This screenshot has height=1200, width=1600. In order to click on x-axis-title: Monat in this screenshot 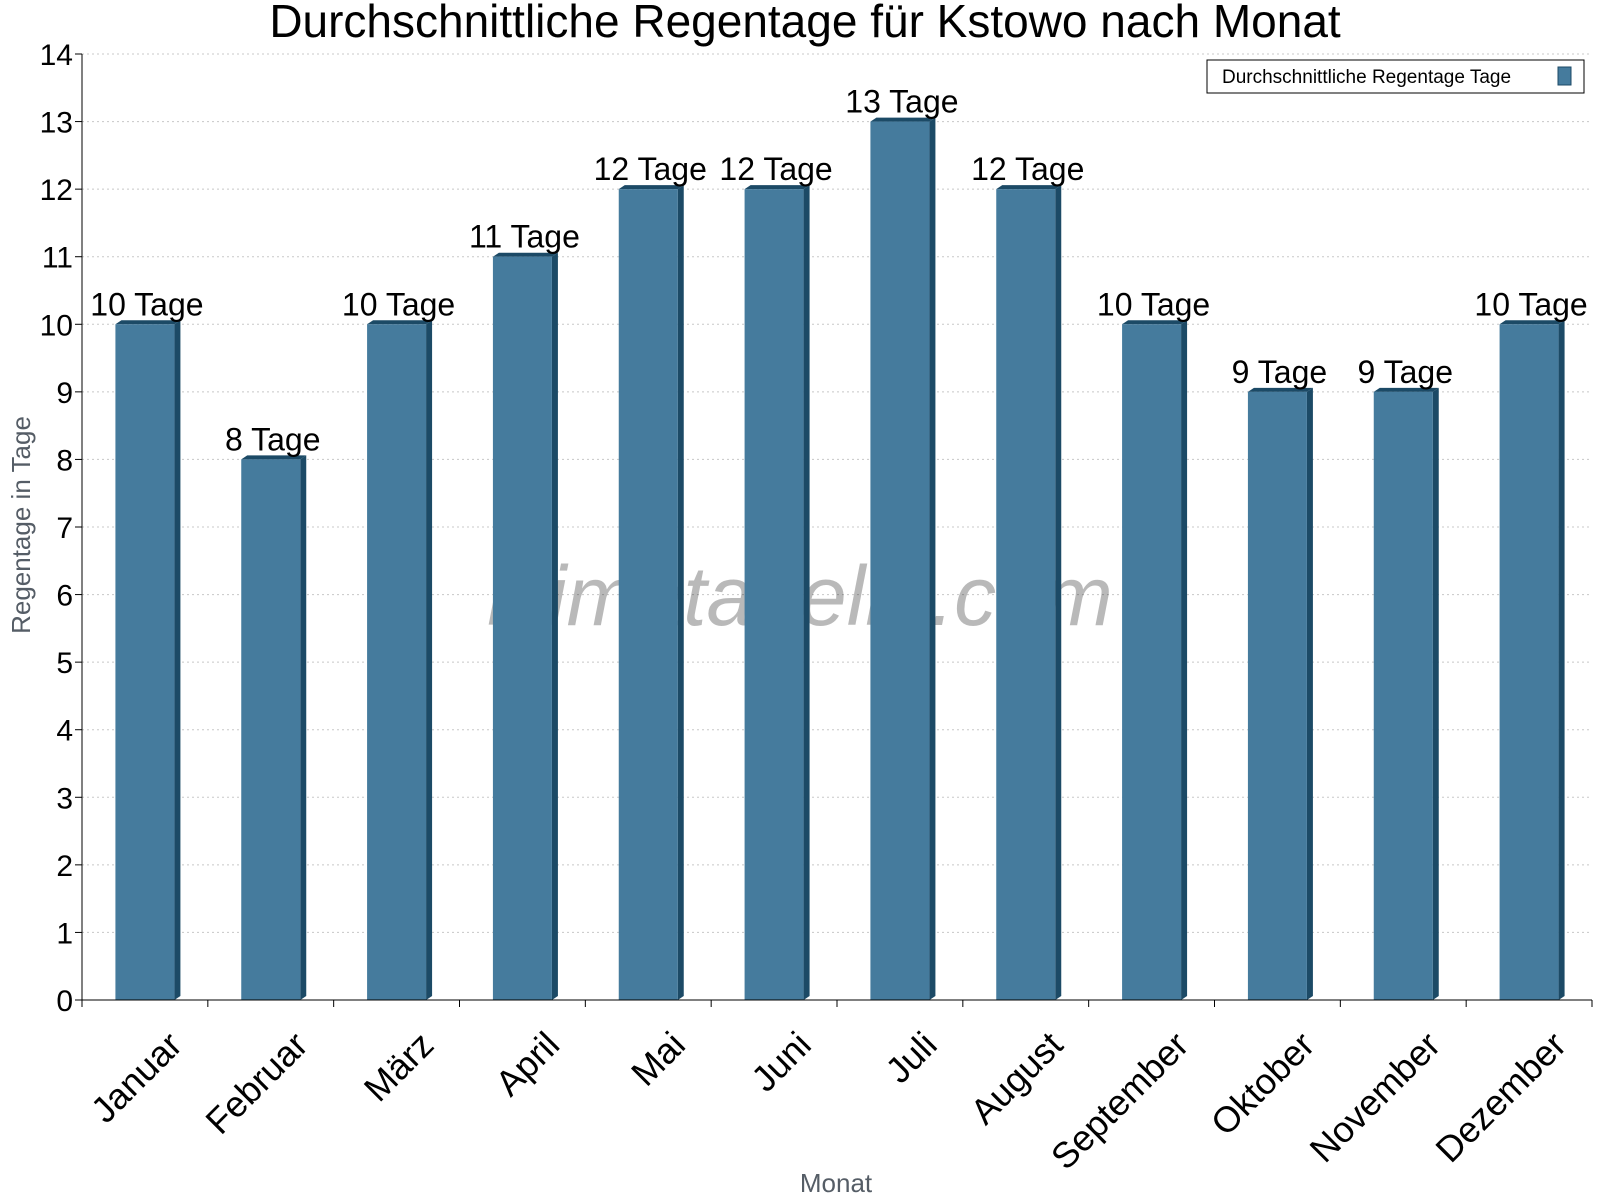, I will do `click(836, 1183)`.